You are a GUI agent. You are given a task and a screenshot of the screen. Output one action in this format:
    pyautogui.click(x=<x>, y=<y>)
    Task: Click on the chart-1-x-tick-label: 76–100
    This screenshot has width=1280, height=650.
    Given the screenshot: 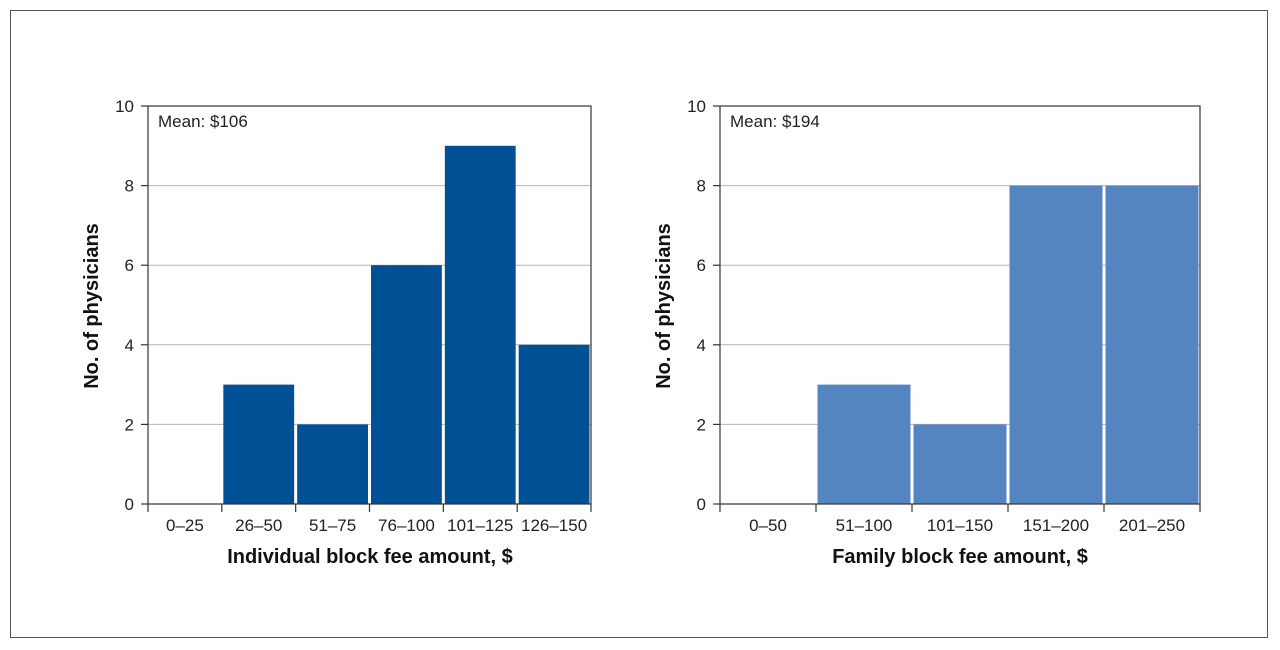 What is the action you would take?
    pyautogui.click(x=406, y=525)
    